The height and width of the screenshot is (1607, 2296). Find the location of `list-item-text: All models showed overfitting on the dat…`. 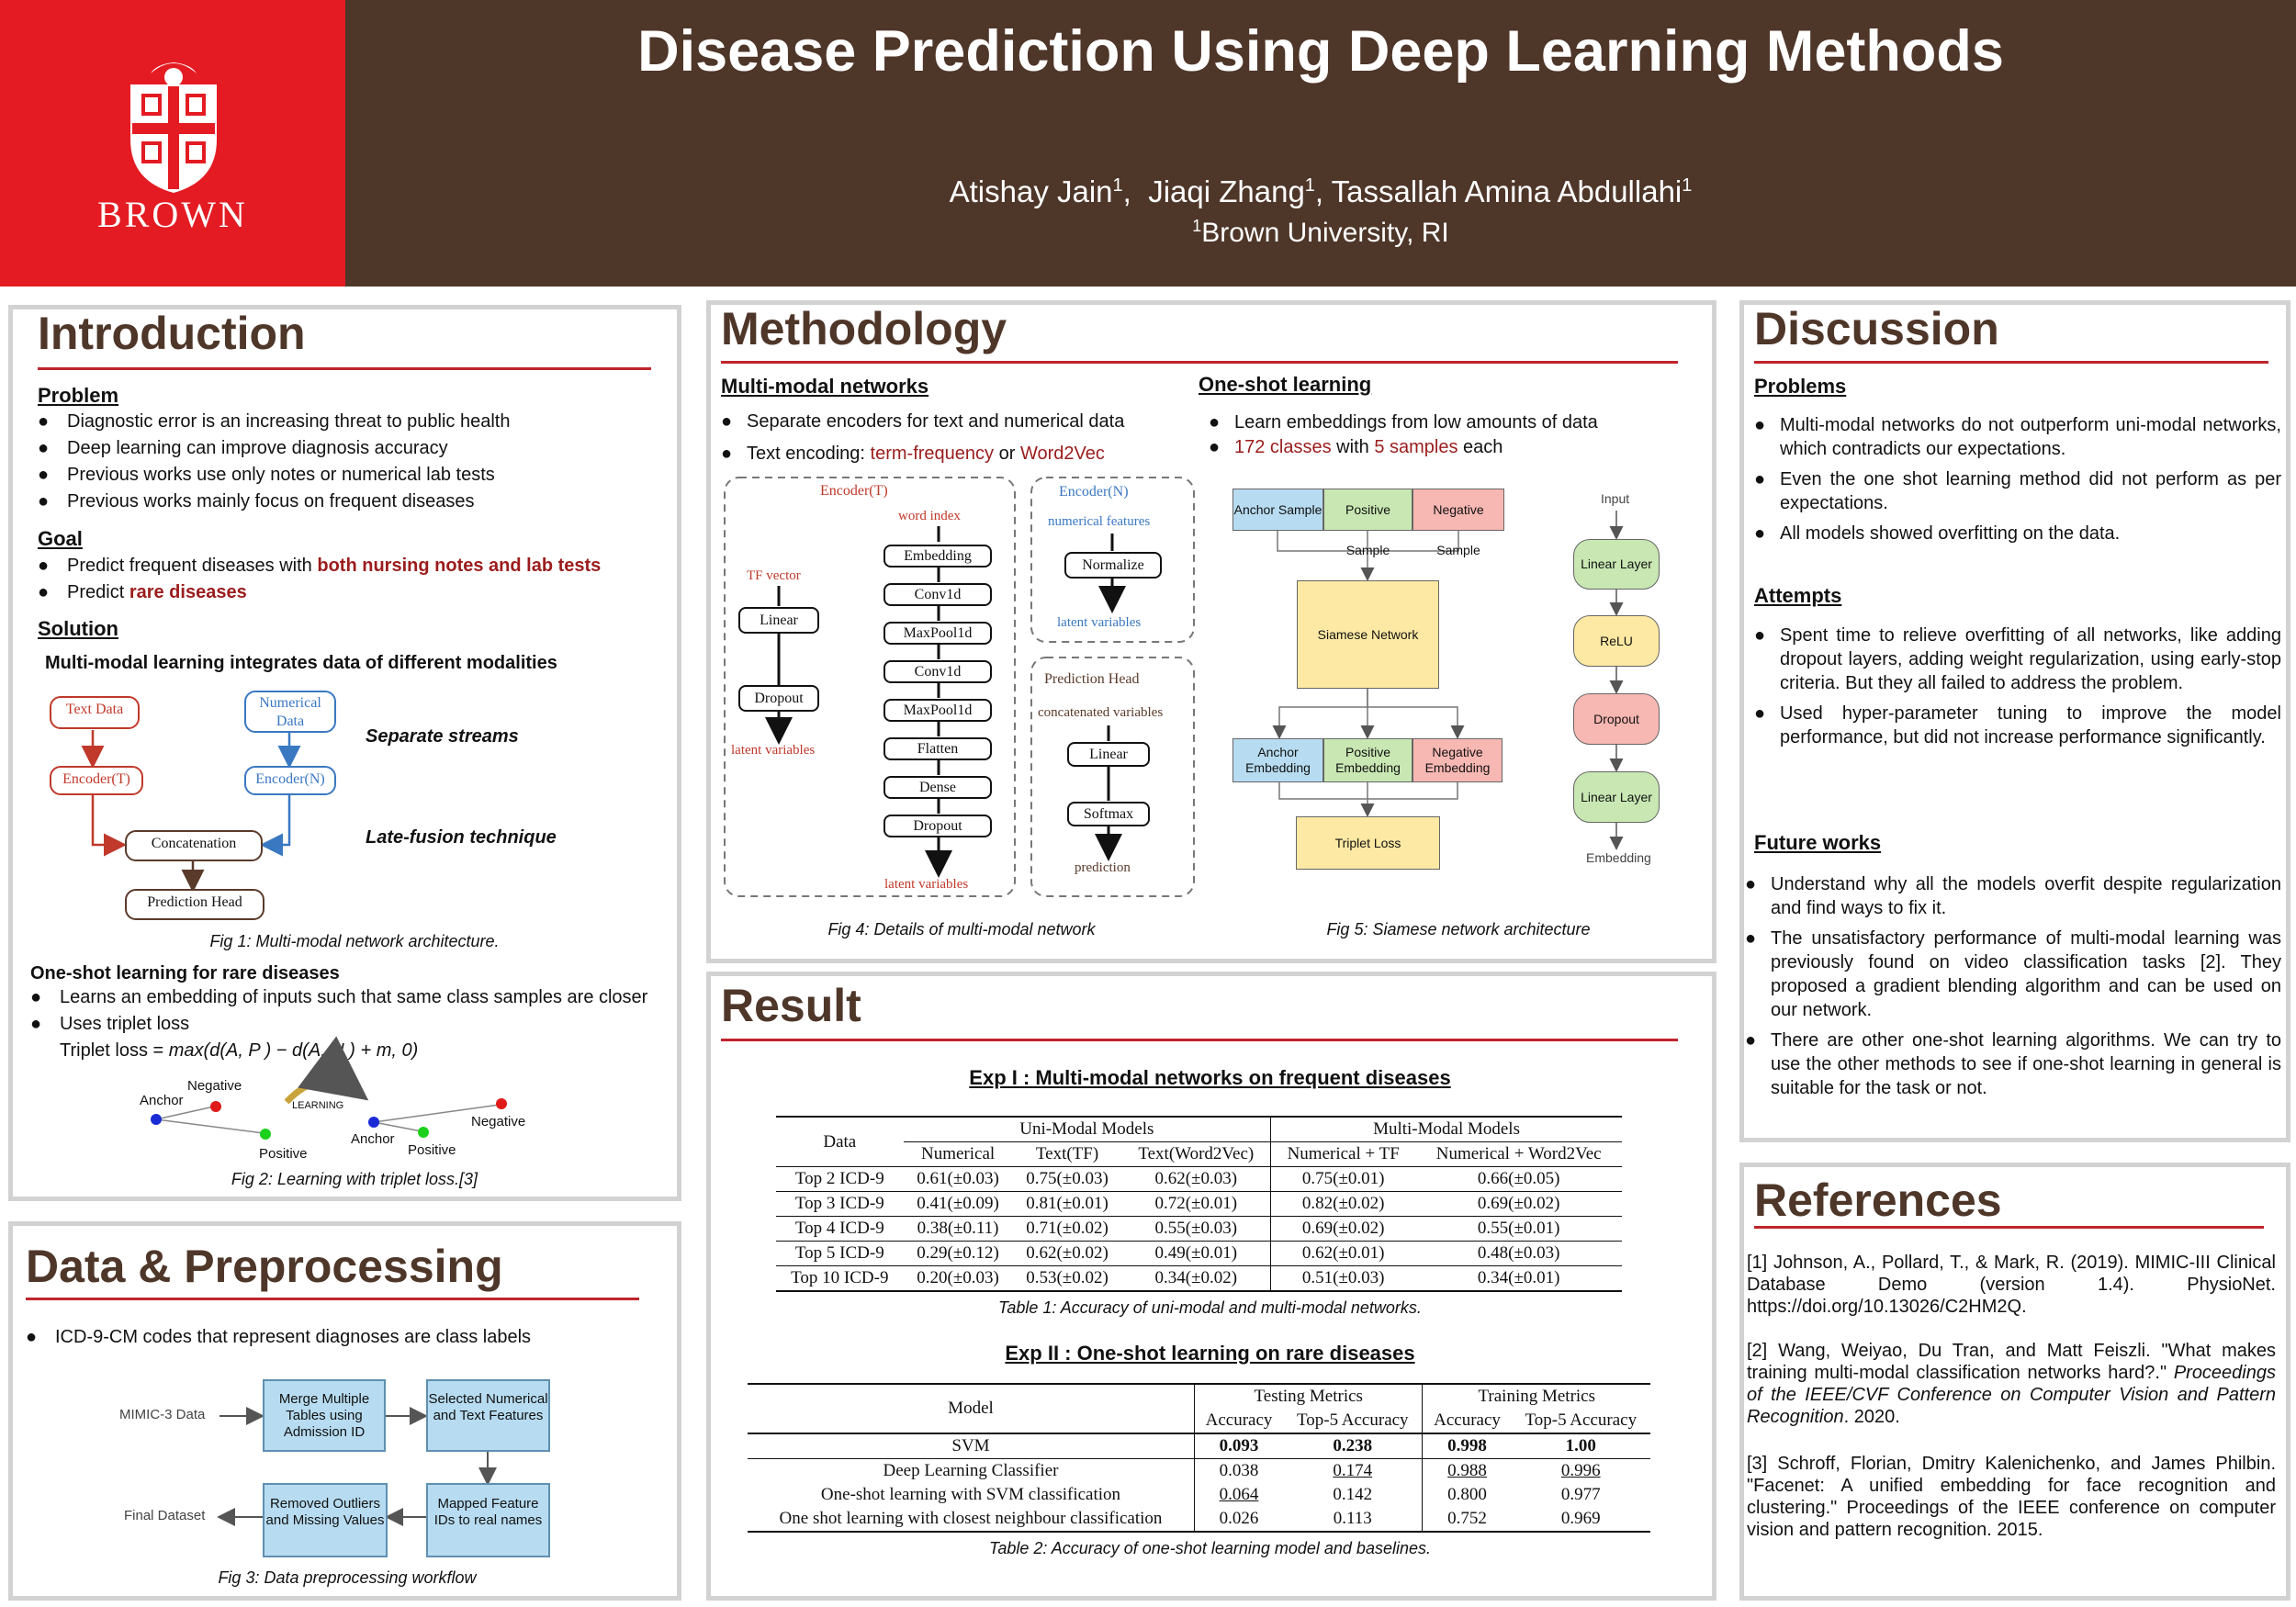

list-item-text: All models showed overfitting on the dat… is located at coordinates (1950, 533).